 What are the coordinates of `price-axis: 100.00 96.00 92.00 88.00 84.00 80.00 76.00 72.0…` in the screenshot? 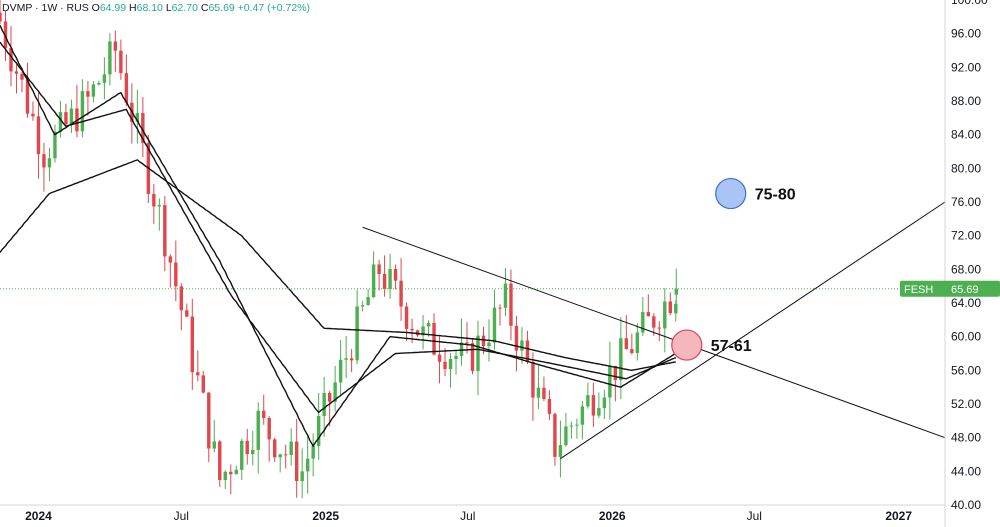 It's located at (966, 263).